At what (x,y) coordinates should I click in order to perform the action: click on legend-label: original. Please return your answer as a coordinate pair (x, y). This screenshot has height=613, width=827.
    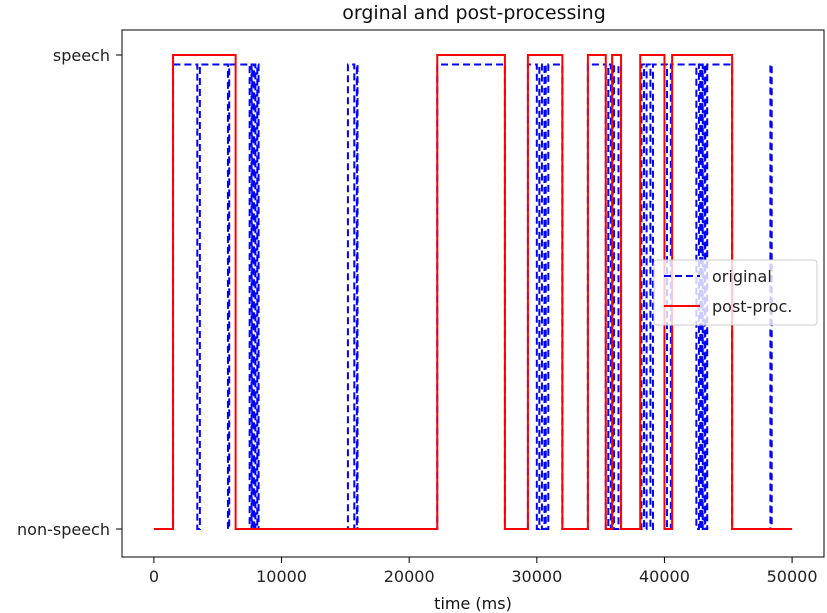
    Looking at the image, I should click on (742, 276).